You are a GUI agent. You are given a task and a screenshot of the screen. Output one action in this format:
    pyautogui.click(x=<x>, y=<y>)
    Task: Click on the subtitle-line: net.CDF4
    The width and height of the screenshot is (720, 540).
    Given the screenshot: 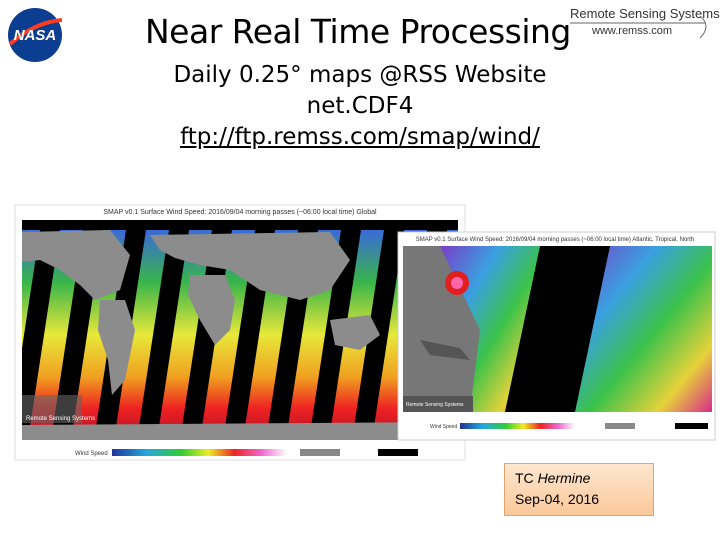 What is the action you would take?
    pyautogui.click(x=360, y=106)
    